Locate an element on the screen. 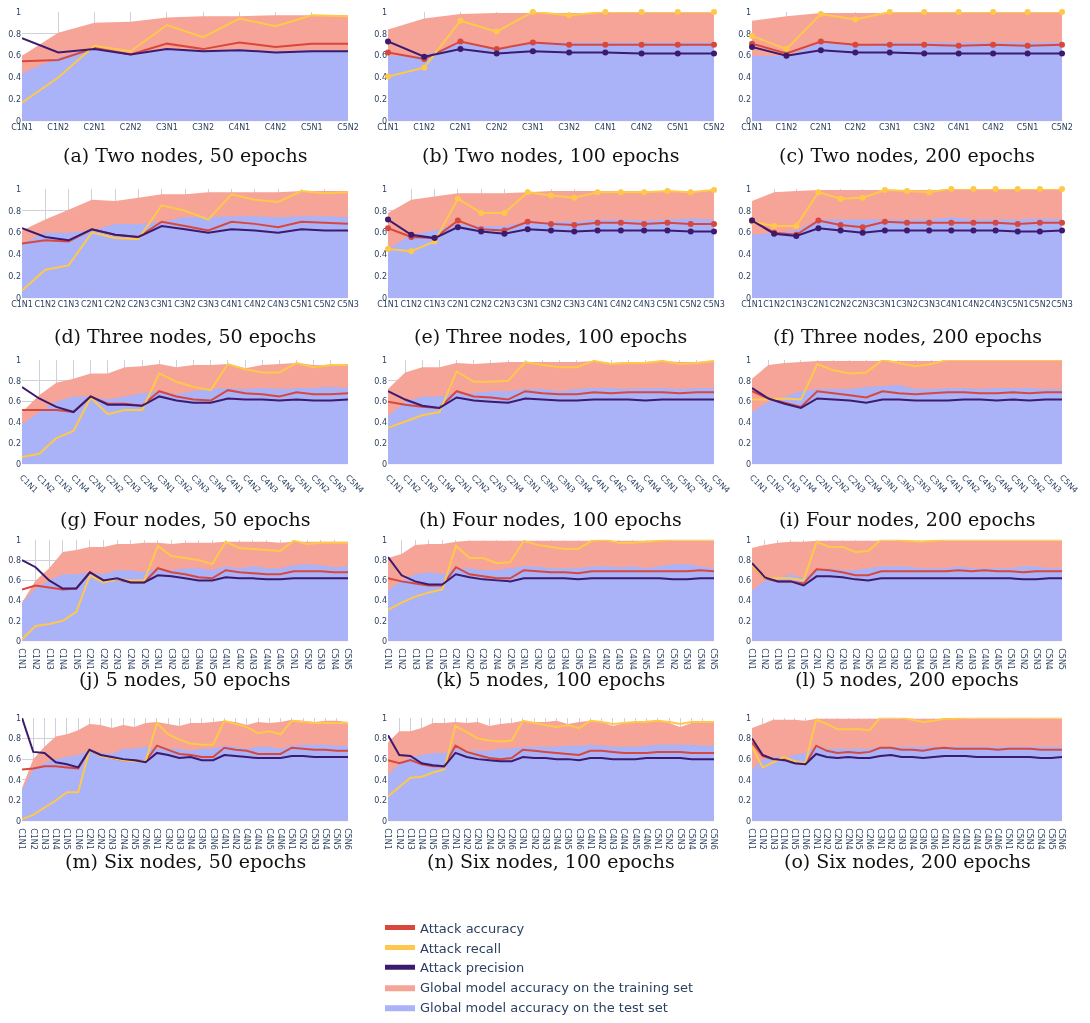 This screenshot has height=1023, width=1090. legend-label: Attack recall is located at coordinates (461, 948).